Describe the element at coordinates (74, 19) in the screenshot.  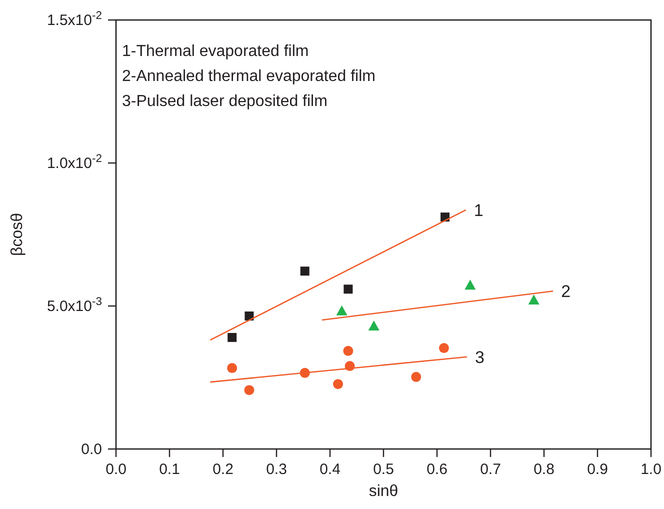
I see `y-tick-label: 1.5x10$^{-2}$` at that location.